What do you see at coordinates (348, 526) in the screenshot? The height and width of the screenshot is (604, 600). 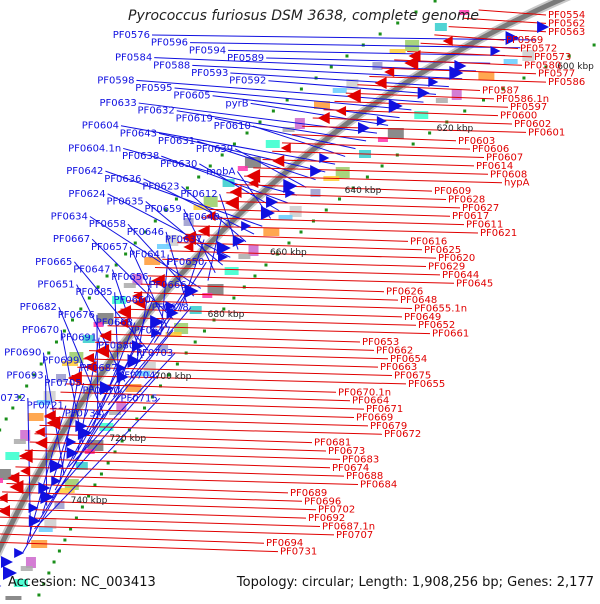 I see `reverse-gene-label: PF0687.1n` at bounding box center [348, 526].